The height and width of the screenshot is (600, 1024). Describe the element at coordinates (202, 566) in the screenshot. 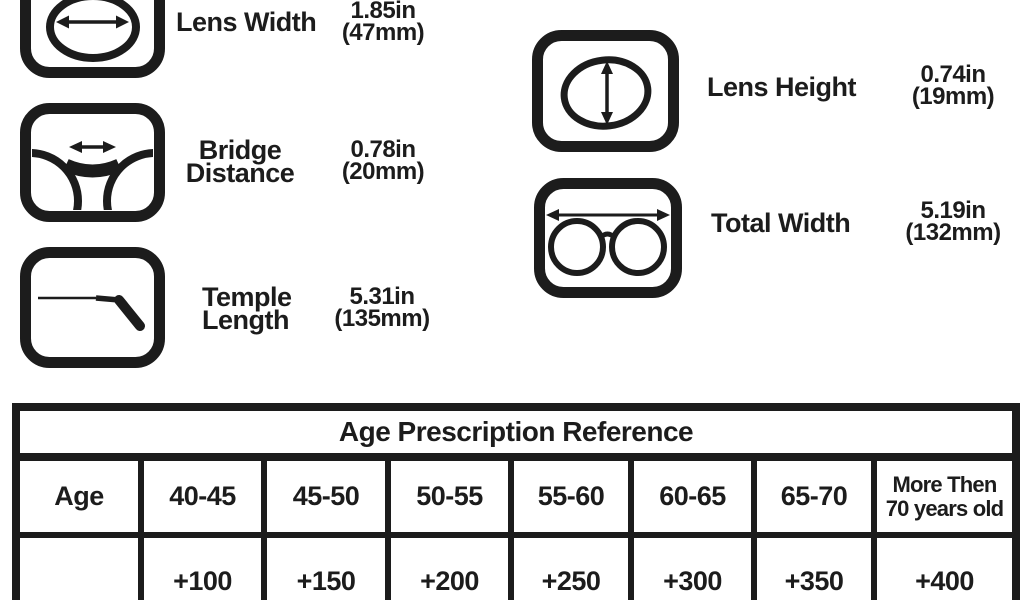

I see `table-value-cell-100: +100` at that location.